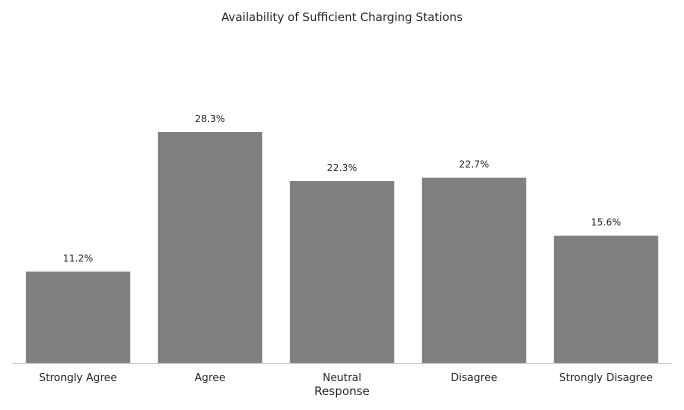  What do you see at coordinates (474, 165) in the screenshot?
I see `data-label-disagree: 22.7%` at bounding box center [474, 165].